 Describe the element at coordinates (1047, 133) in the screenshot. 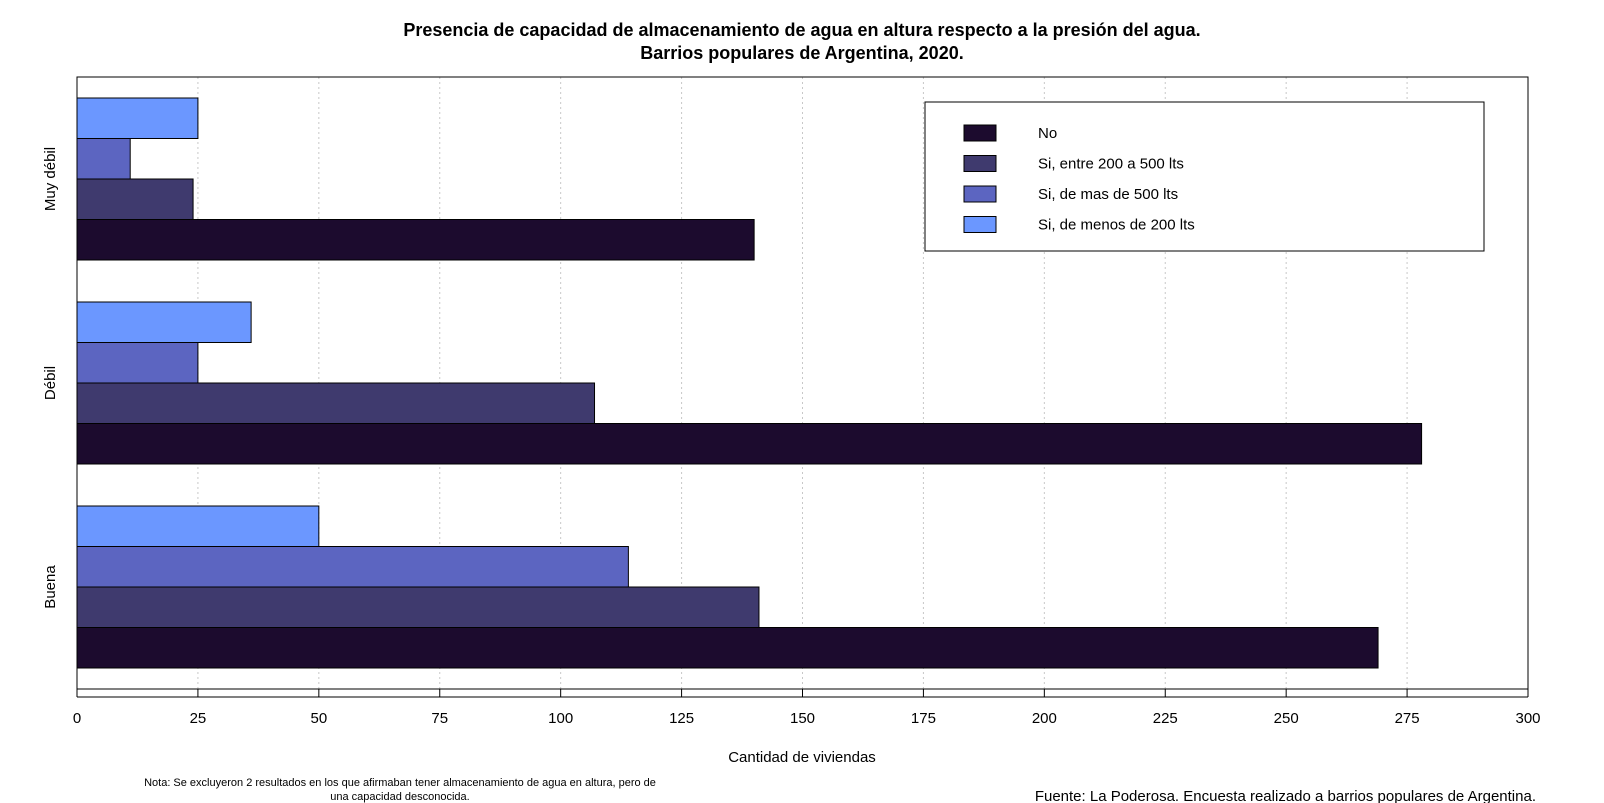

I see `legend-label: No` at that location.